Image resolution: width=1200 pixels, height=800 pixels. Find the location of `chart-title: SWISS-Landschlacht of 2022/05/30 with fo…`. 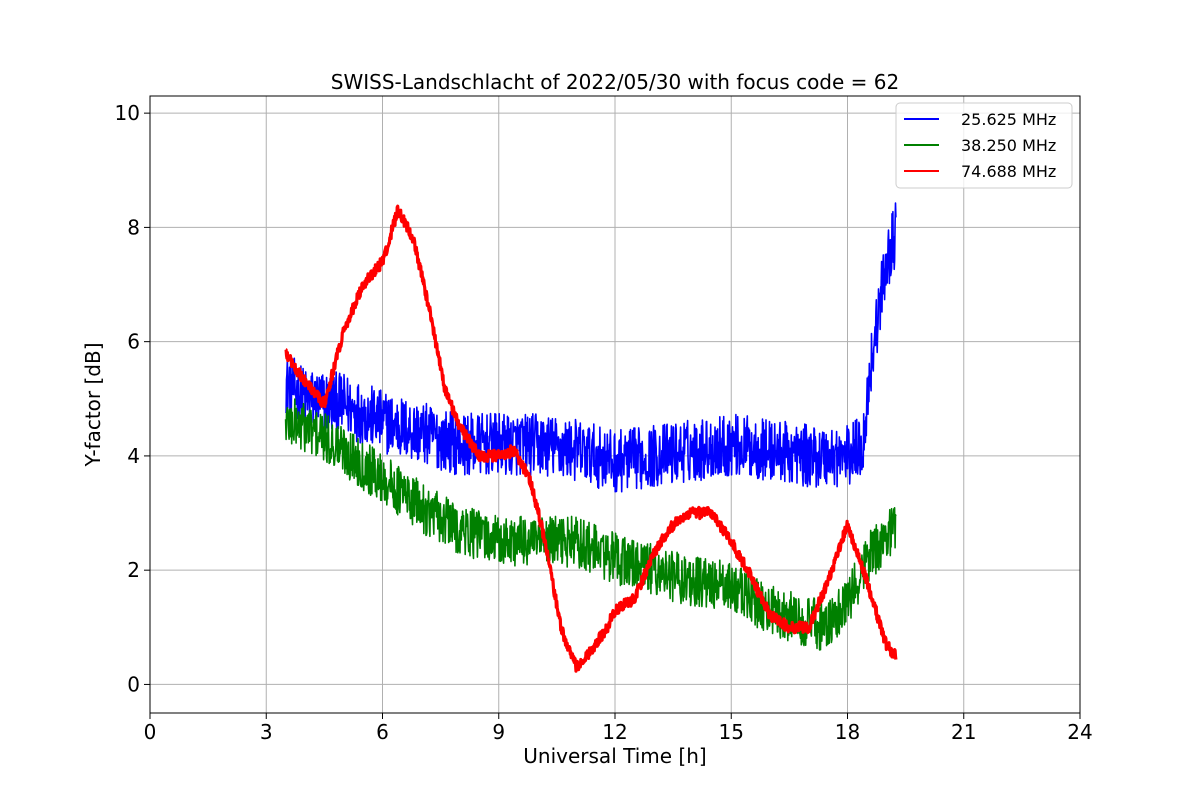

chart-title: SWISS-Landschlacht of 2022/05/30 with fo… is located at coordinates (615, 82).